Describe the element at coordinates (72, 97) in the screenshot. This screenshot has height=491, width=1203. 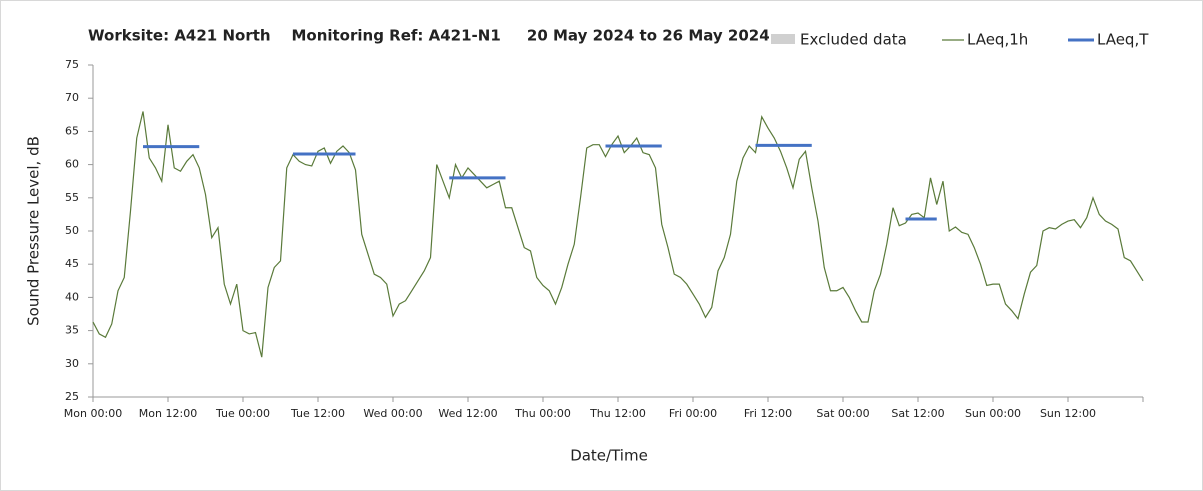
I see `y-tick-label: 70` at that location.